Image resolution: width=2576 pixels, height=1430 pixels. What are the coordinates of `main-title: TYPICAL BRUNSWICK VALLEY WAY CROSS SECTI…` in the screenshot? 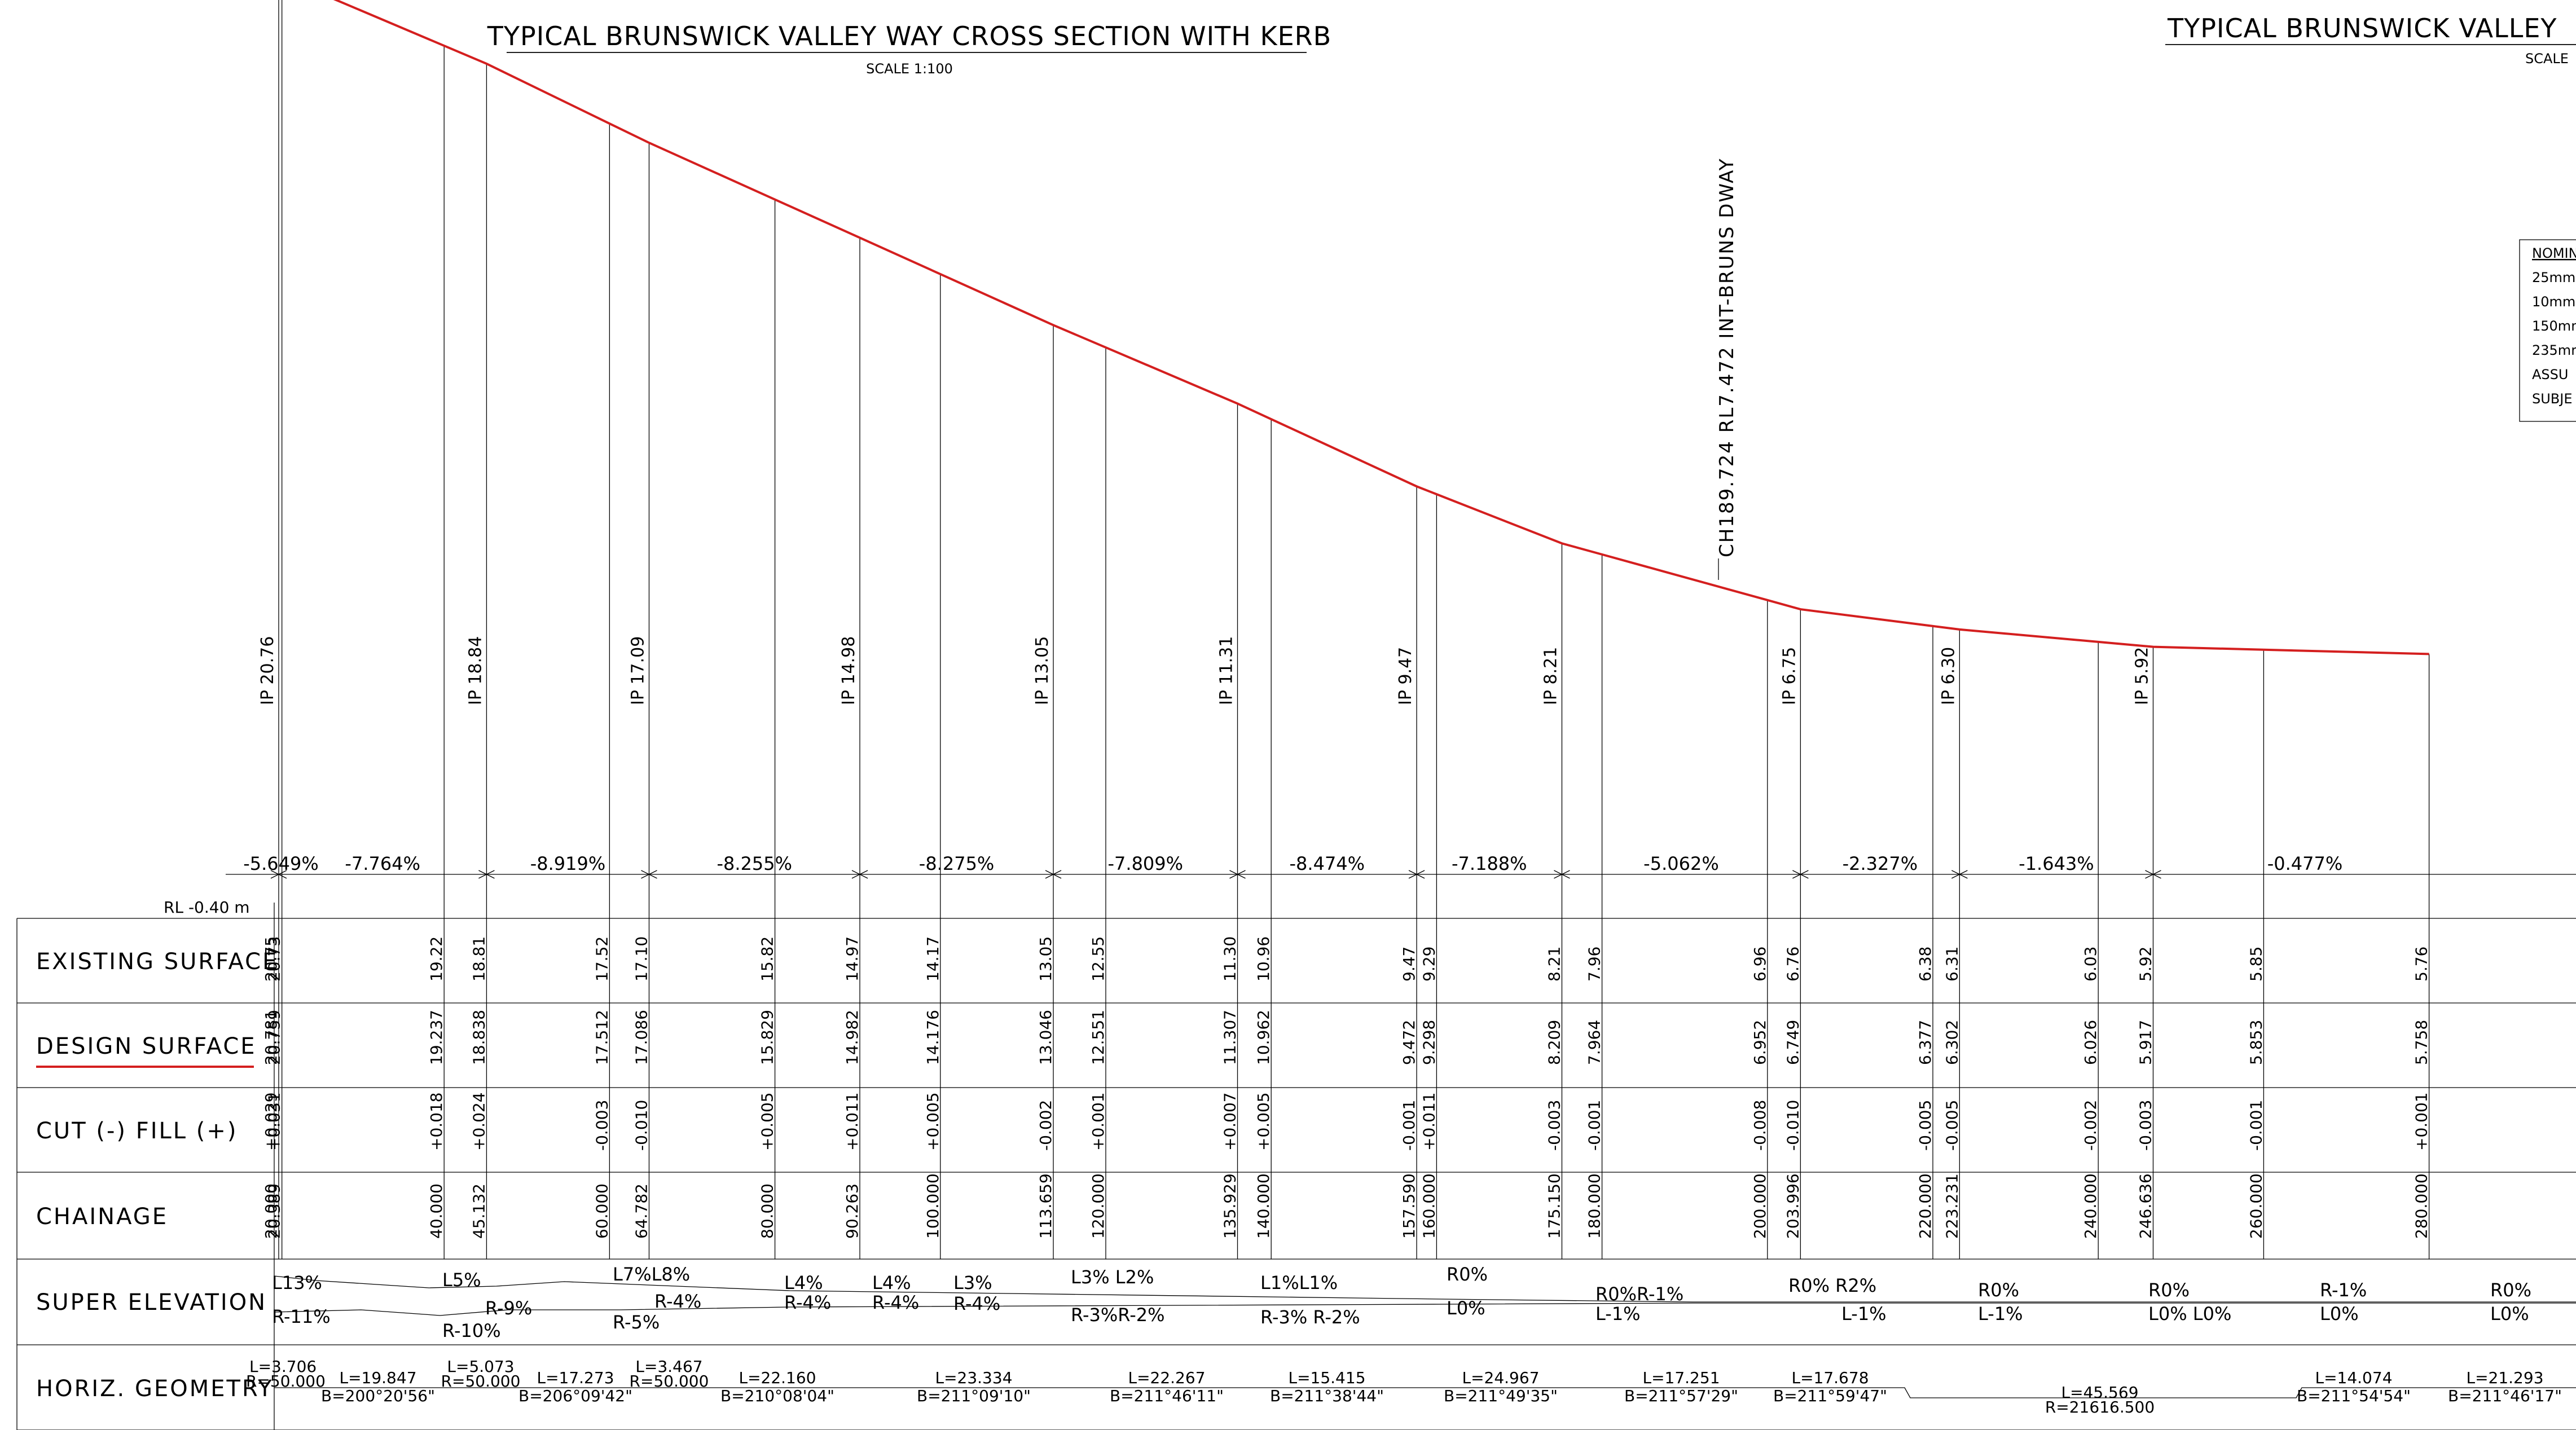 It's located at (909, 36).